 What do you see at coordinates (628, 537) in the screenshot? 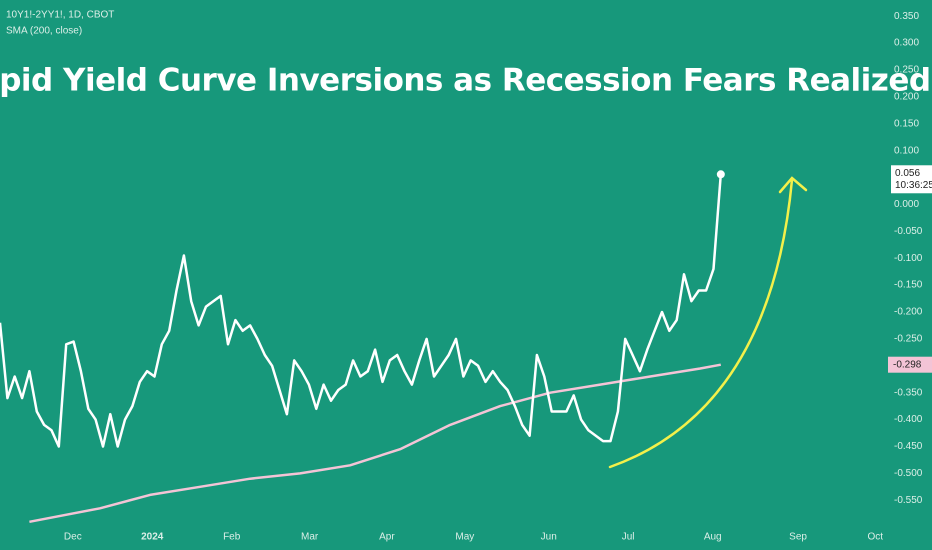
I see `x-tick-label: Jul` at bounding box center [628, 537].